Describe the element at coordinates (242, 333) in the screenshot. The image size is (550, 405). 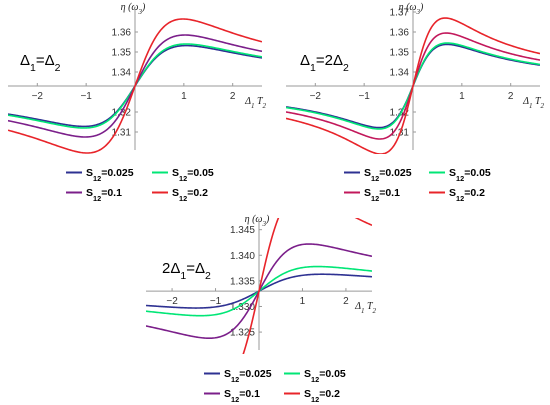
I see `y-tick-label: 1.325` at that location.